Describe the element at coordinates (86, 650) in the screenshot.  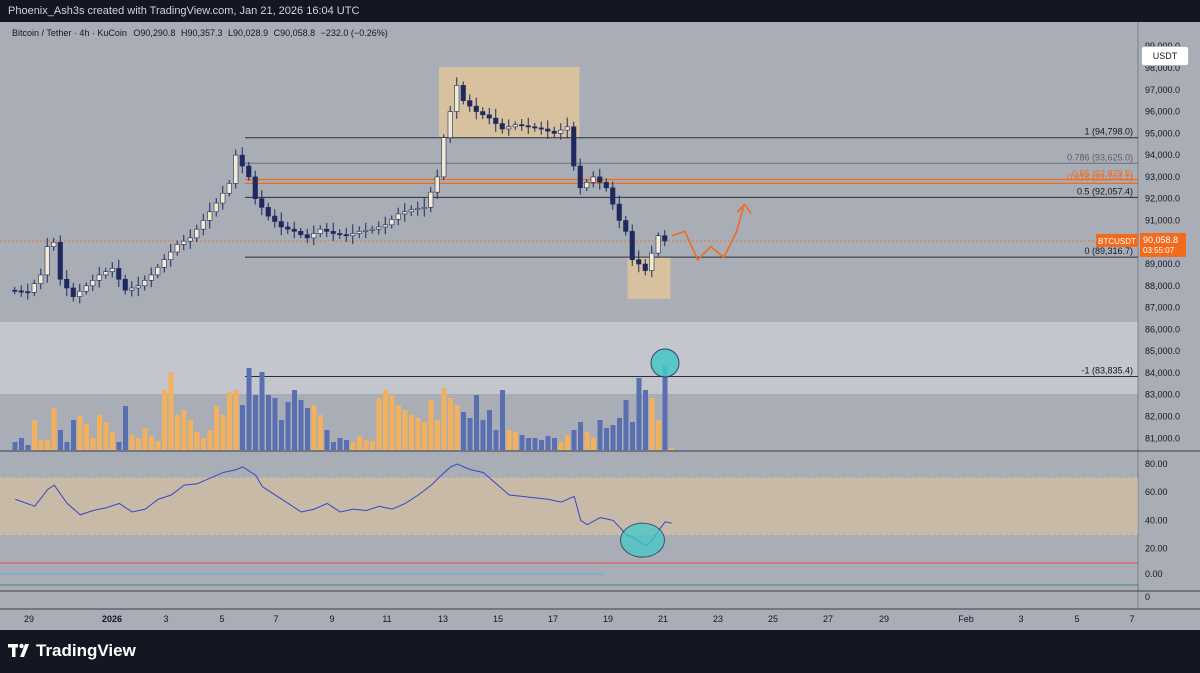
I see `brand-name: TradingView` at that location.